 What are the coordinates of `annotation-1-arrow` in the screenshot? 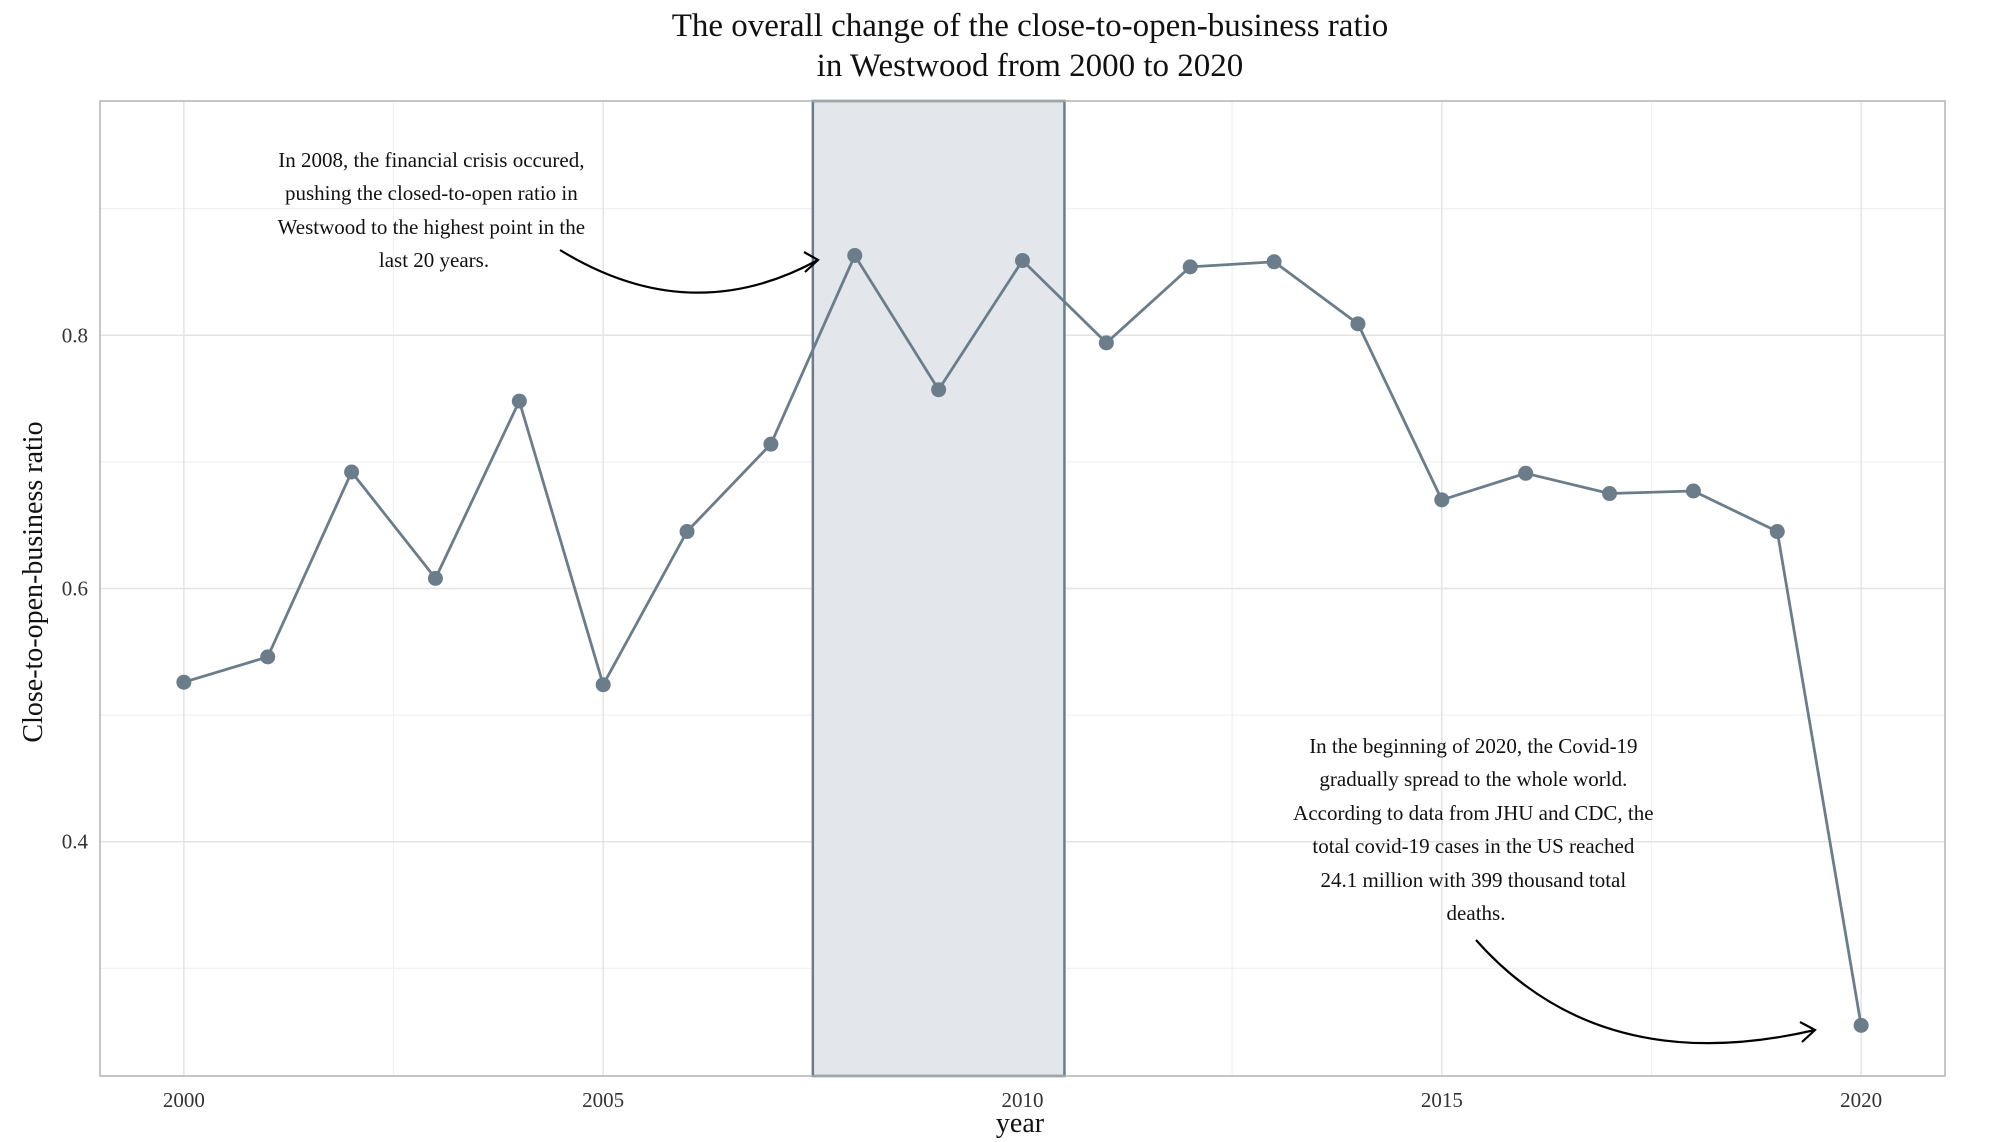 It's located at (689, 271).